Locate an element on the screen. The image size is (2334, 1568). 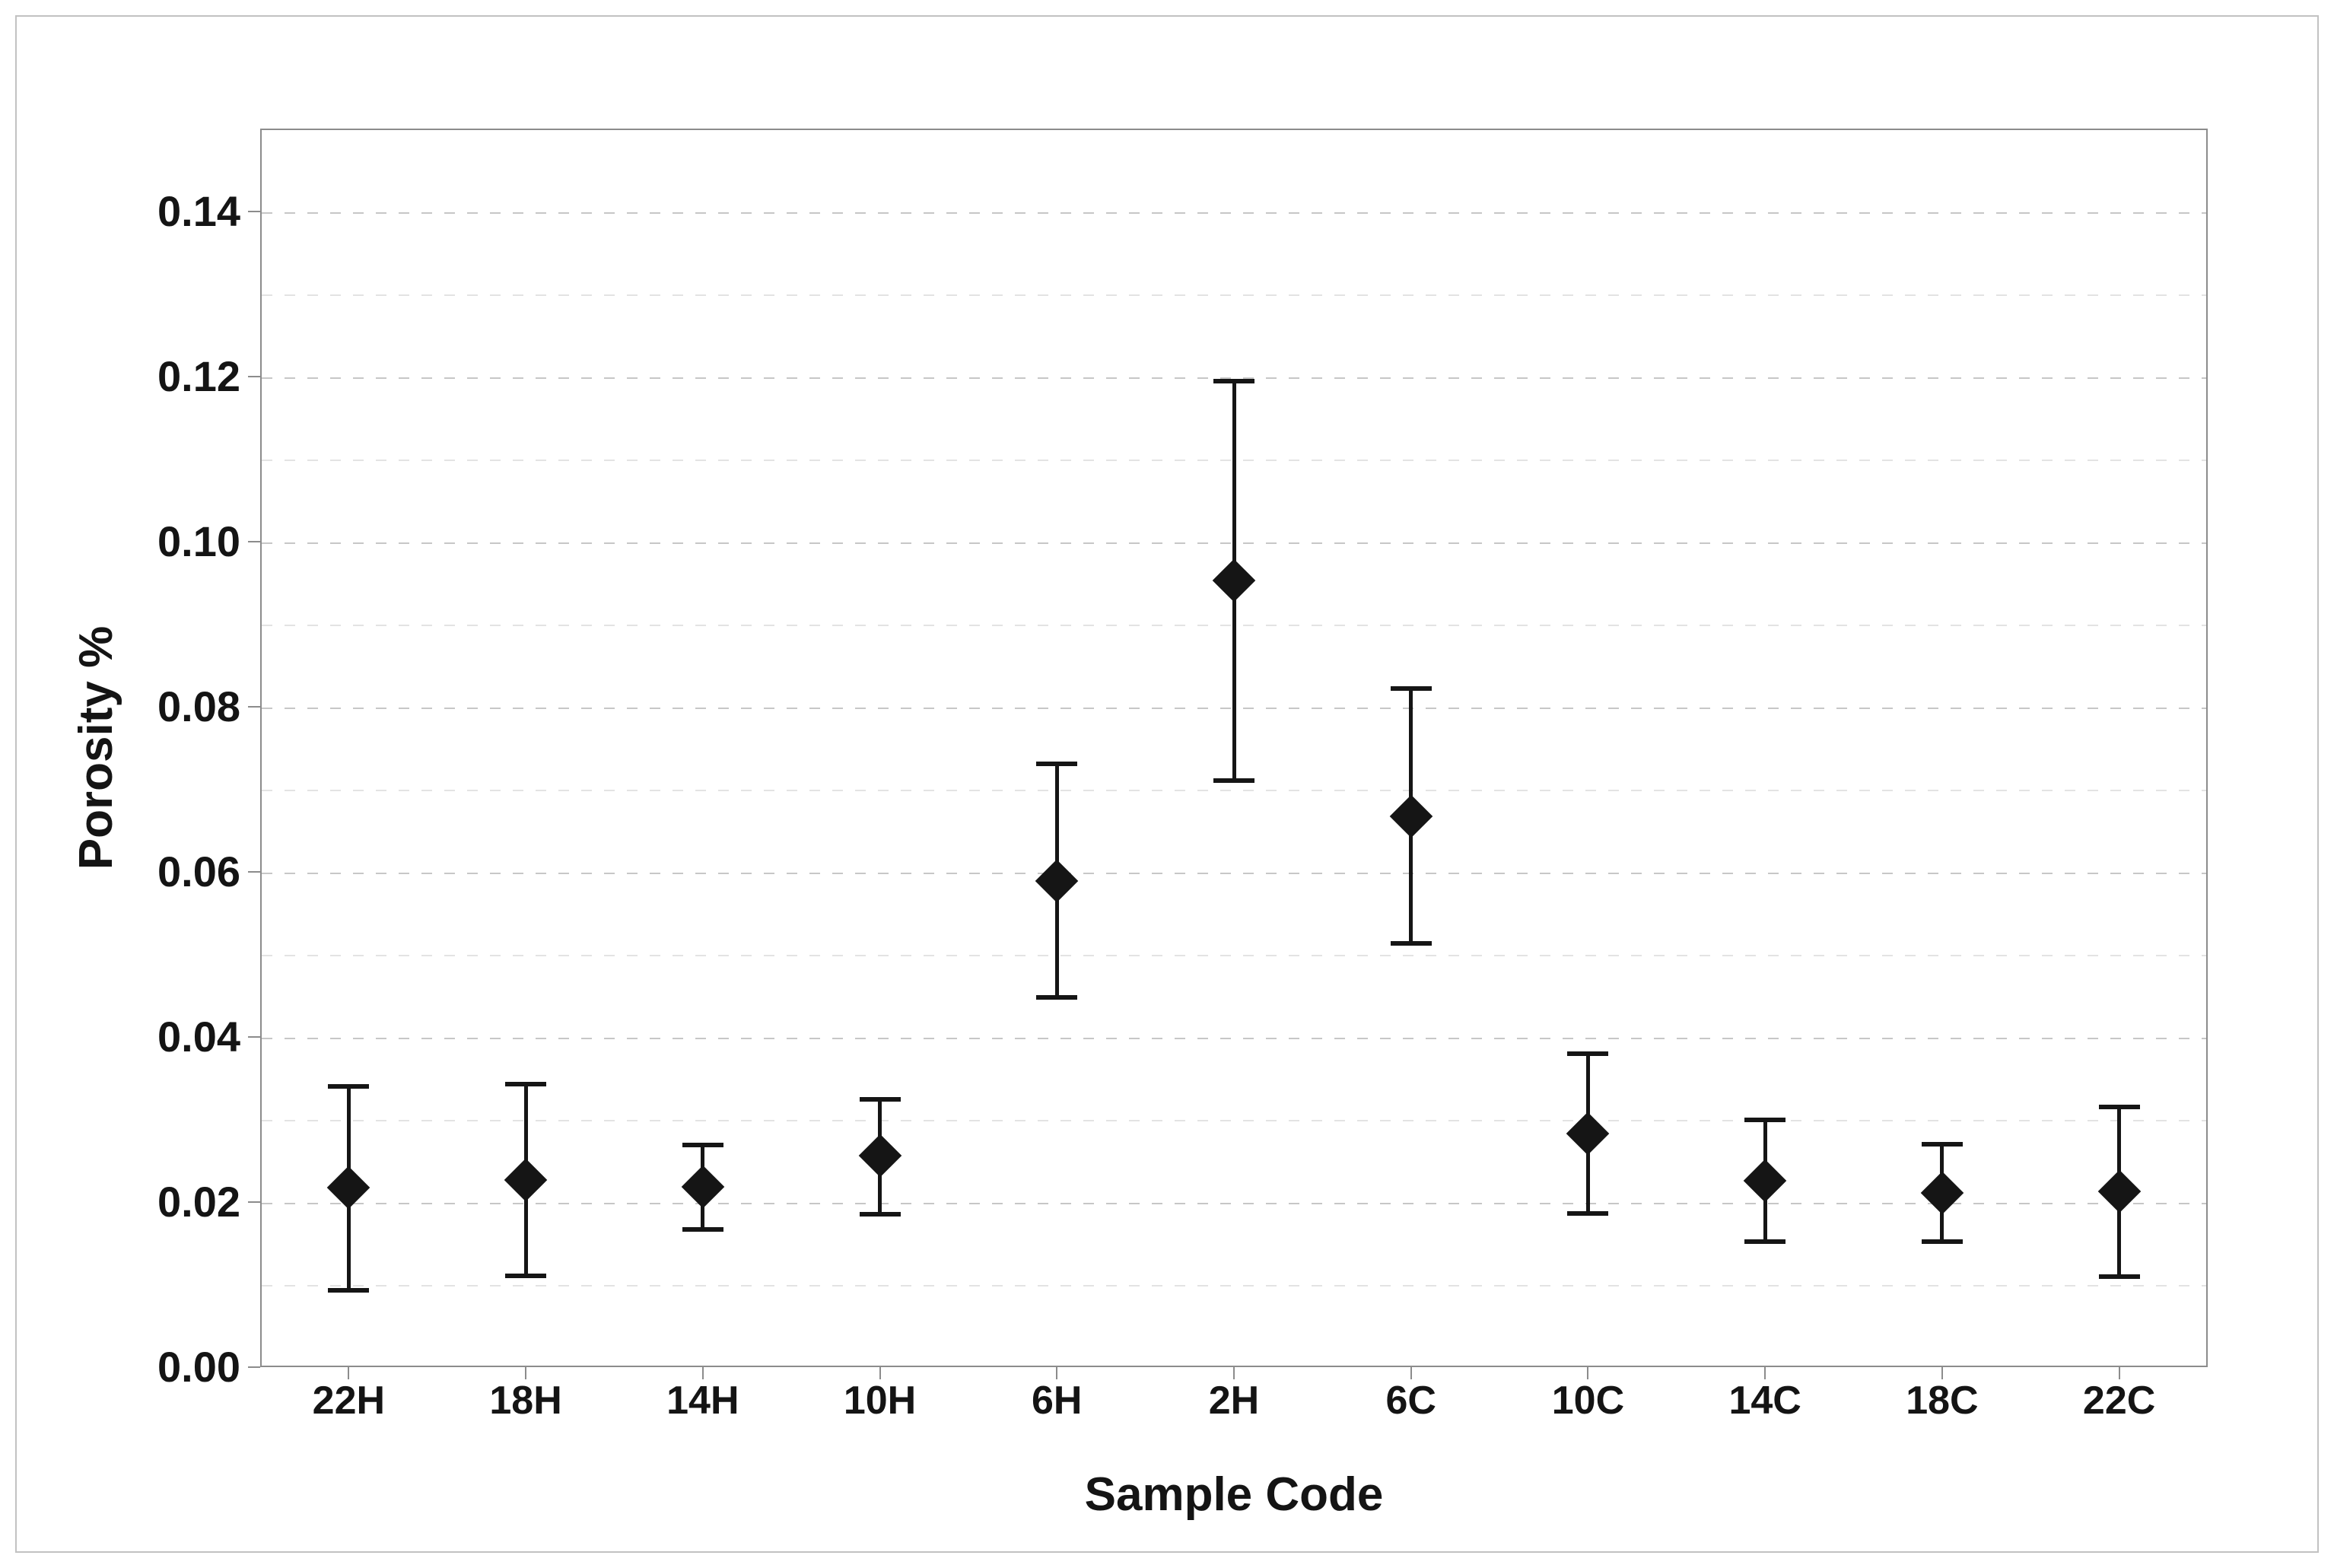
x-tick-label: 14C is located at coordinates (1764, 1401).